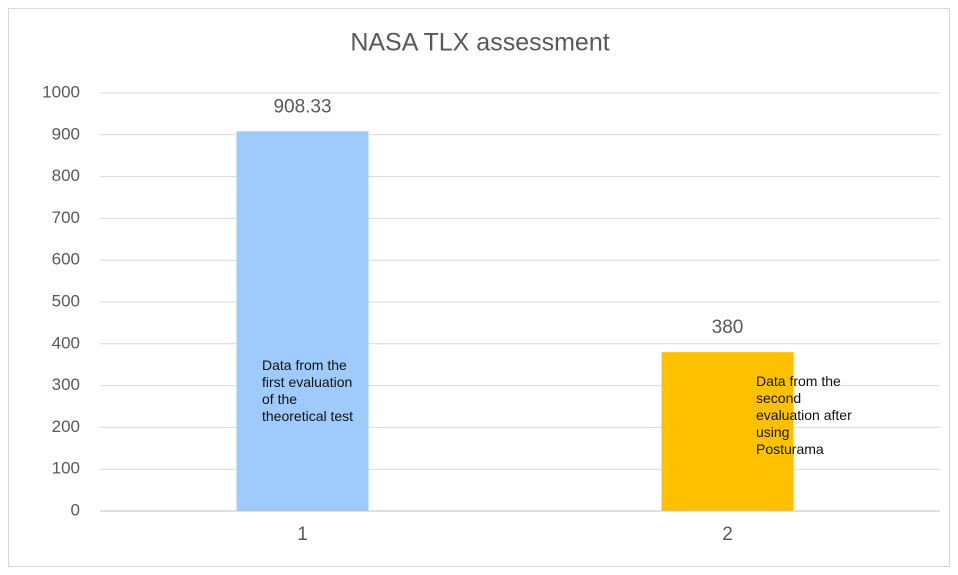 The width and height of the screenshot is (958, 575). I want to click on x-tick-label: 1, so click(302, 534).